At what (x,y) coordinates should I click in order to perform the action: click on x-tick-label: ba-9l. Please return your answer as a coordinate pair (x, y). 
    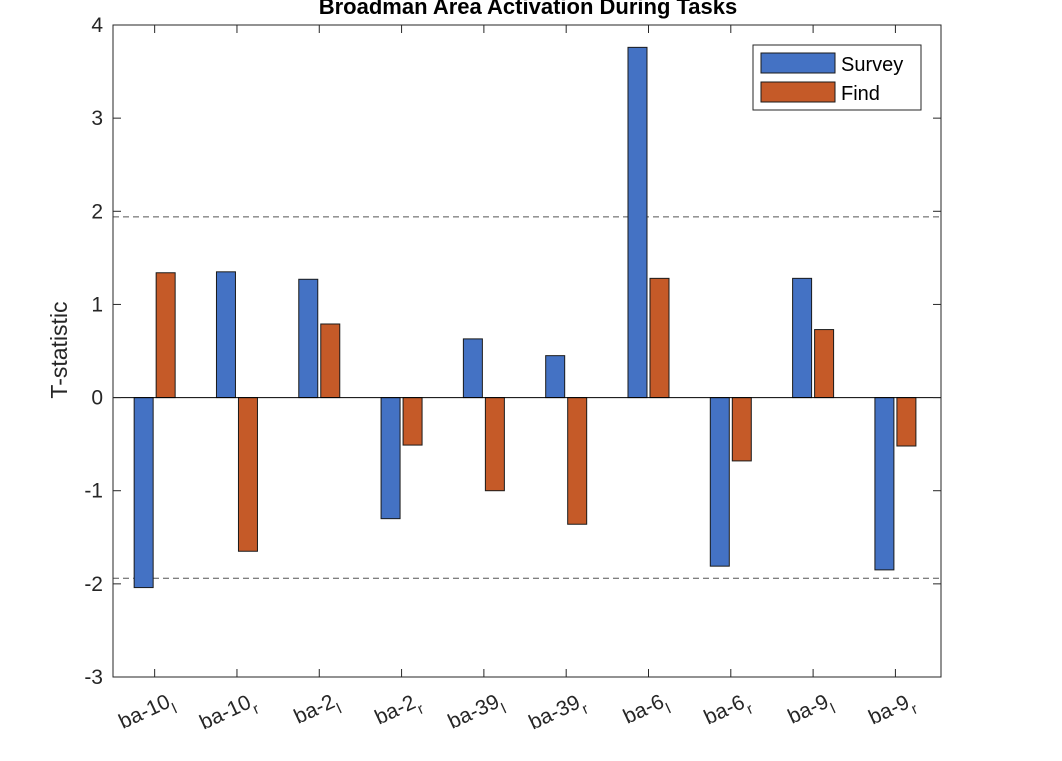
    Looking at the image, I should click on (811, 712).